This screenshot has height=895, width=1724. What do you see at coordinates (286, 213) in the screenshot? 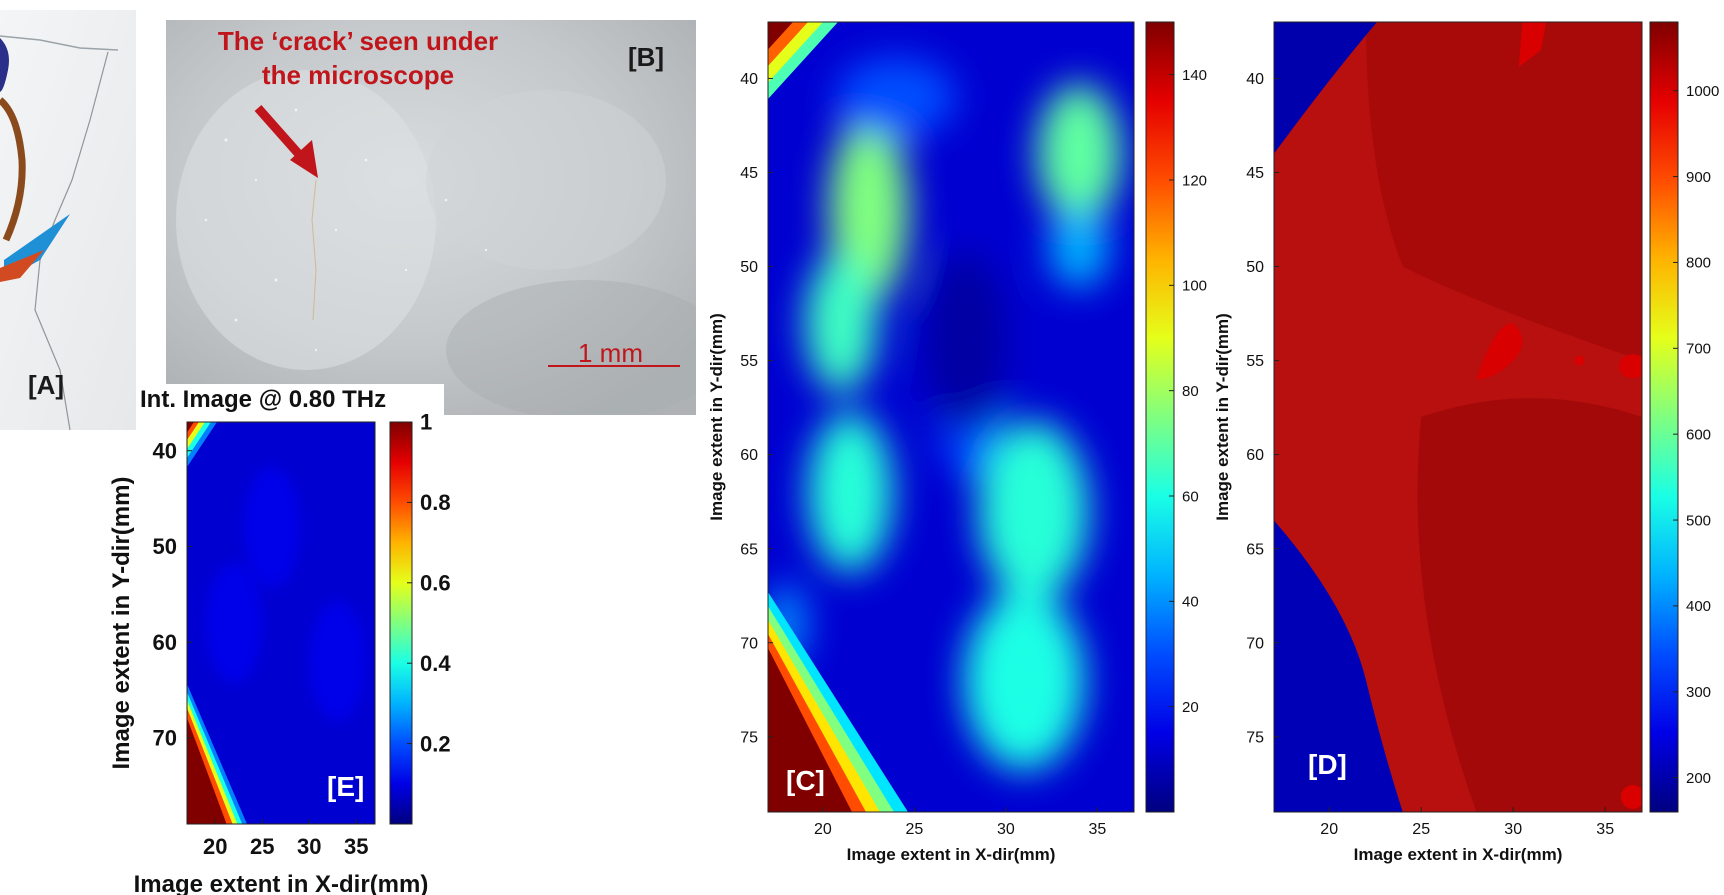
I see `crack-arrow` at bounding box center [286, 213].